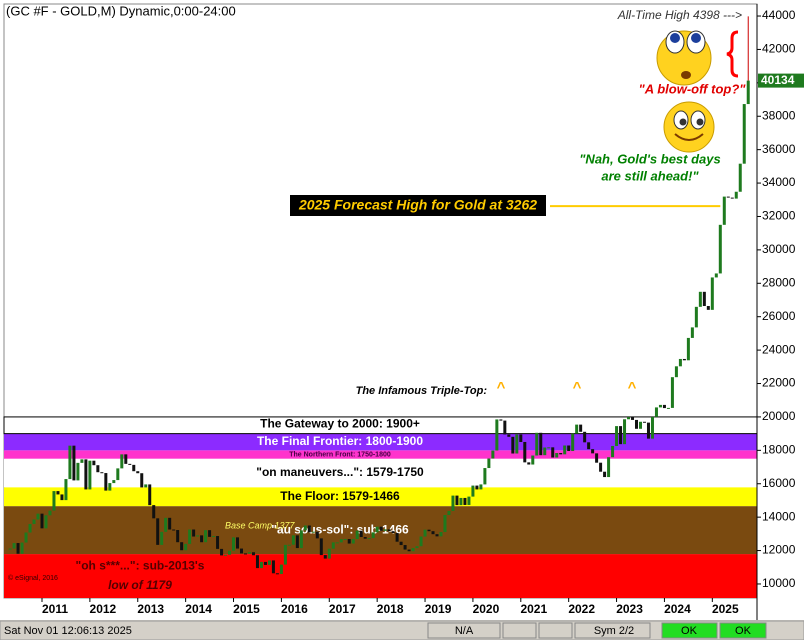  What do you see at coordinates (55, 609) in the screenshot?
I see `x-tick-label: 2011` at bounding box center [55, 609].